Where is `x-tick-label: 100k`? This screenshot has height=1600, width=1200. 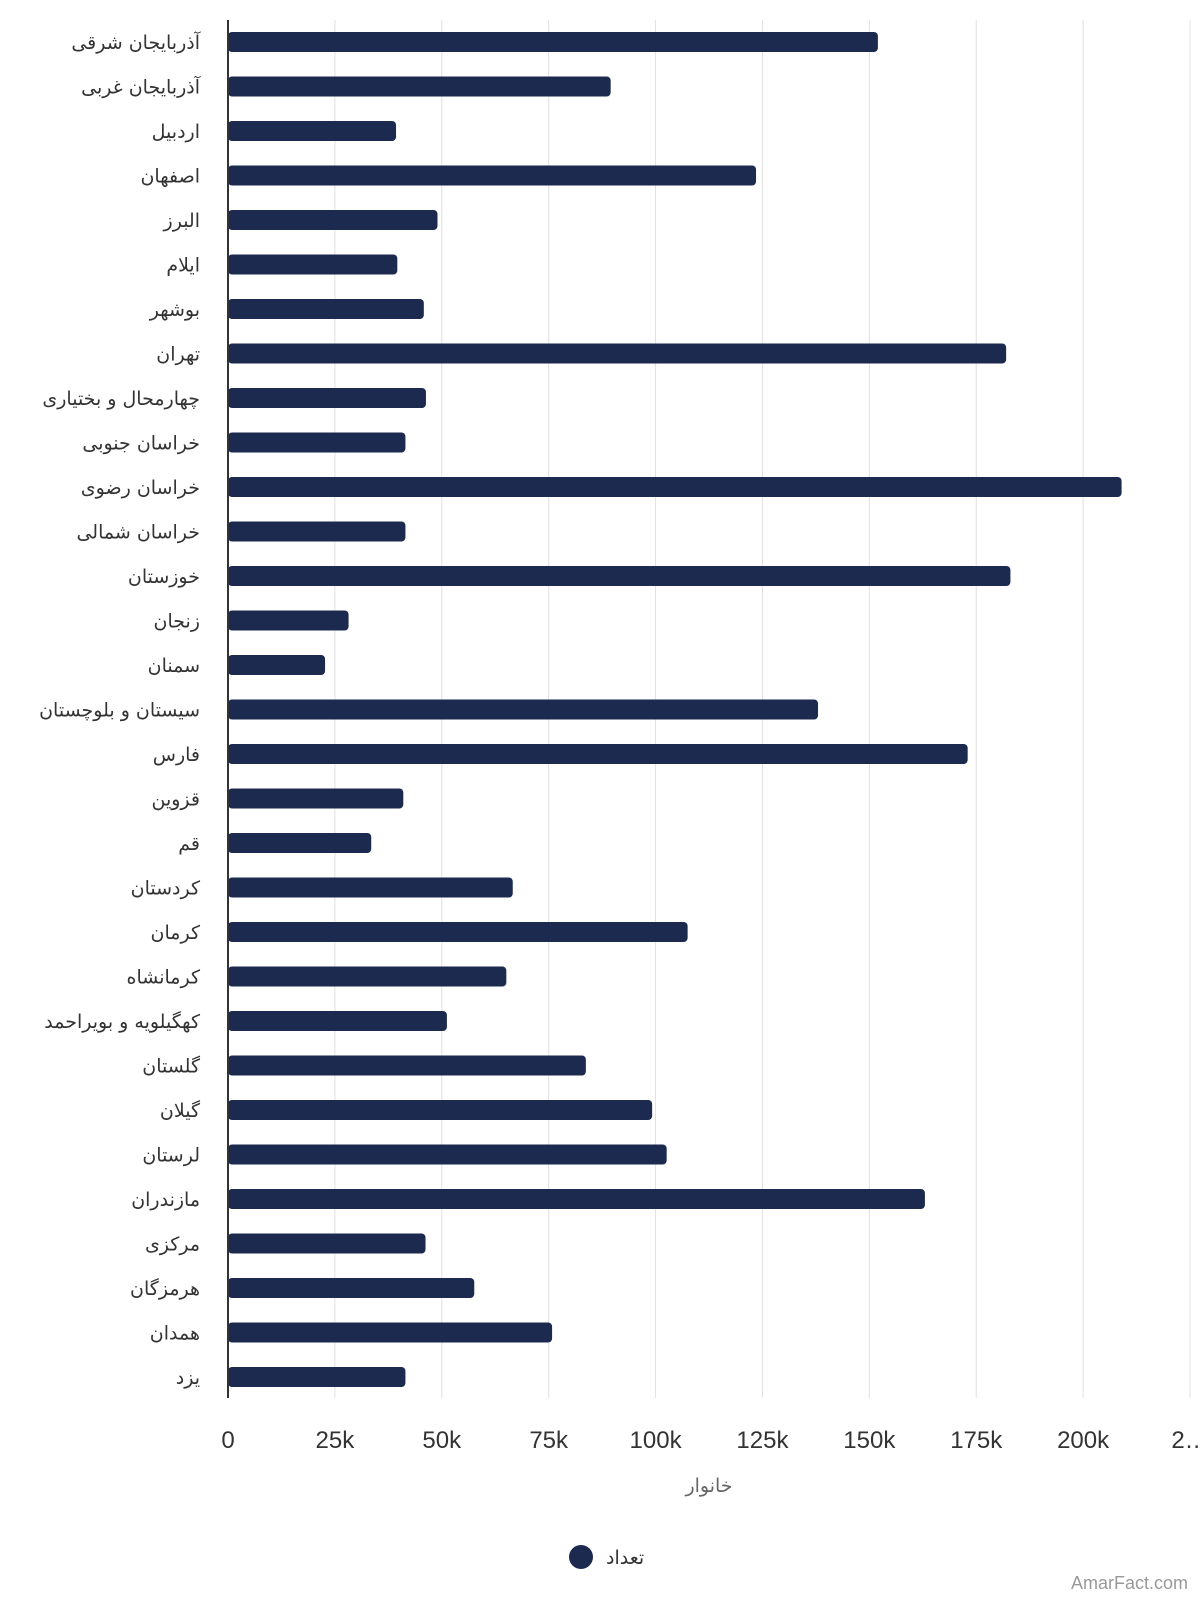 x-tick-label: 100k is located at coordinates (656, 1440).